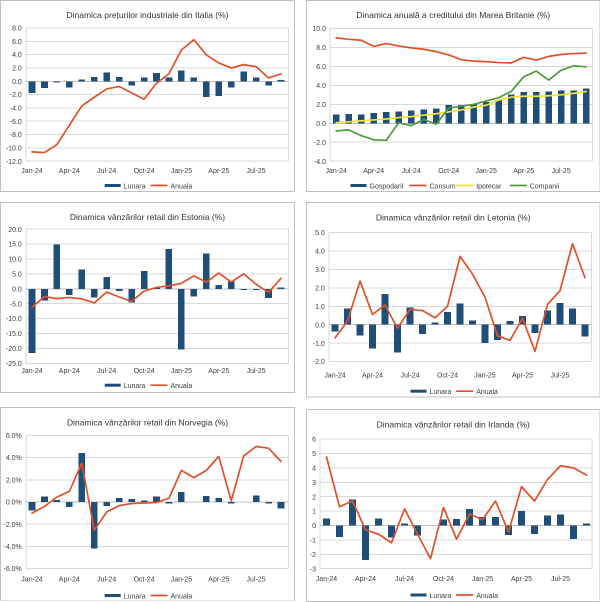 This screenshot has height=602, width=600. I want to click on svg-text: 2.0%, so click(14, 480).